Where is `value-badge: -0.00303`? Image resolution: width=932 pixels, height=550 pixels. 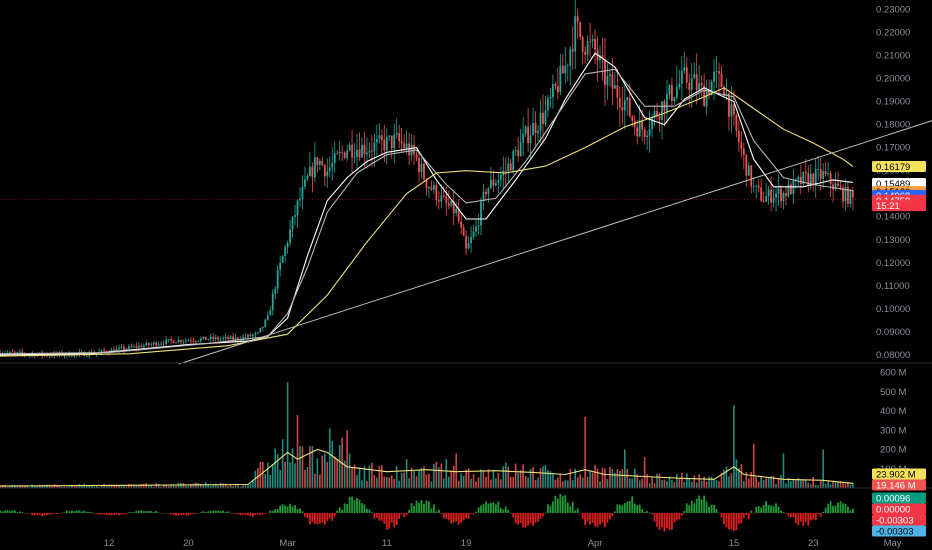 value-badge: -0.00303 is located at coordinates (899, 531).